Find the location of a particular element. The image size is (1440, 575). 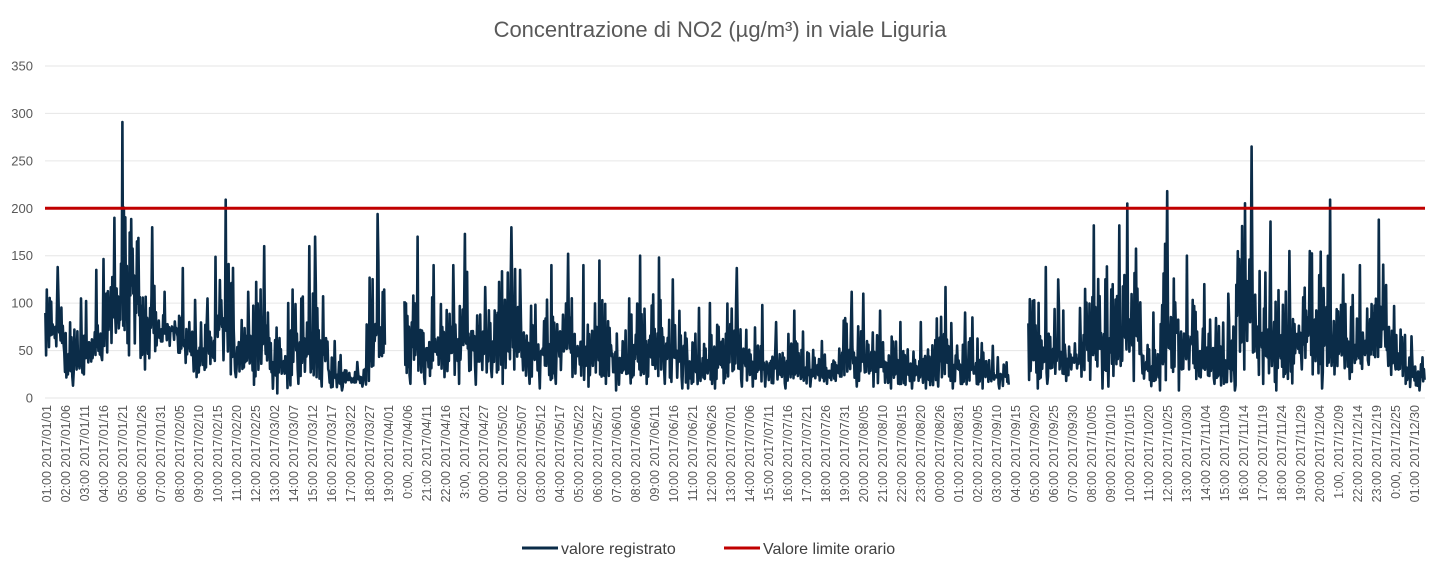

x-tick-label: 23:00 2017/12/19 is located at coordinates (1377, 453).